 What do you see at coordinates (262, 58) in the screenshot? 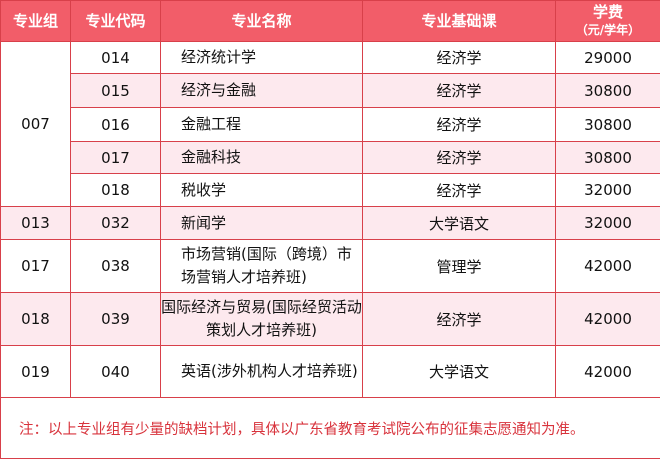
I see `name-cell: 经济统计学` at bounding box center [262, 58].